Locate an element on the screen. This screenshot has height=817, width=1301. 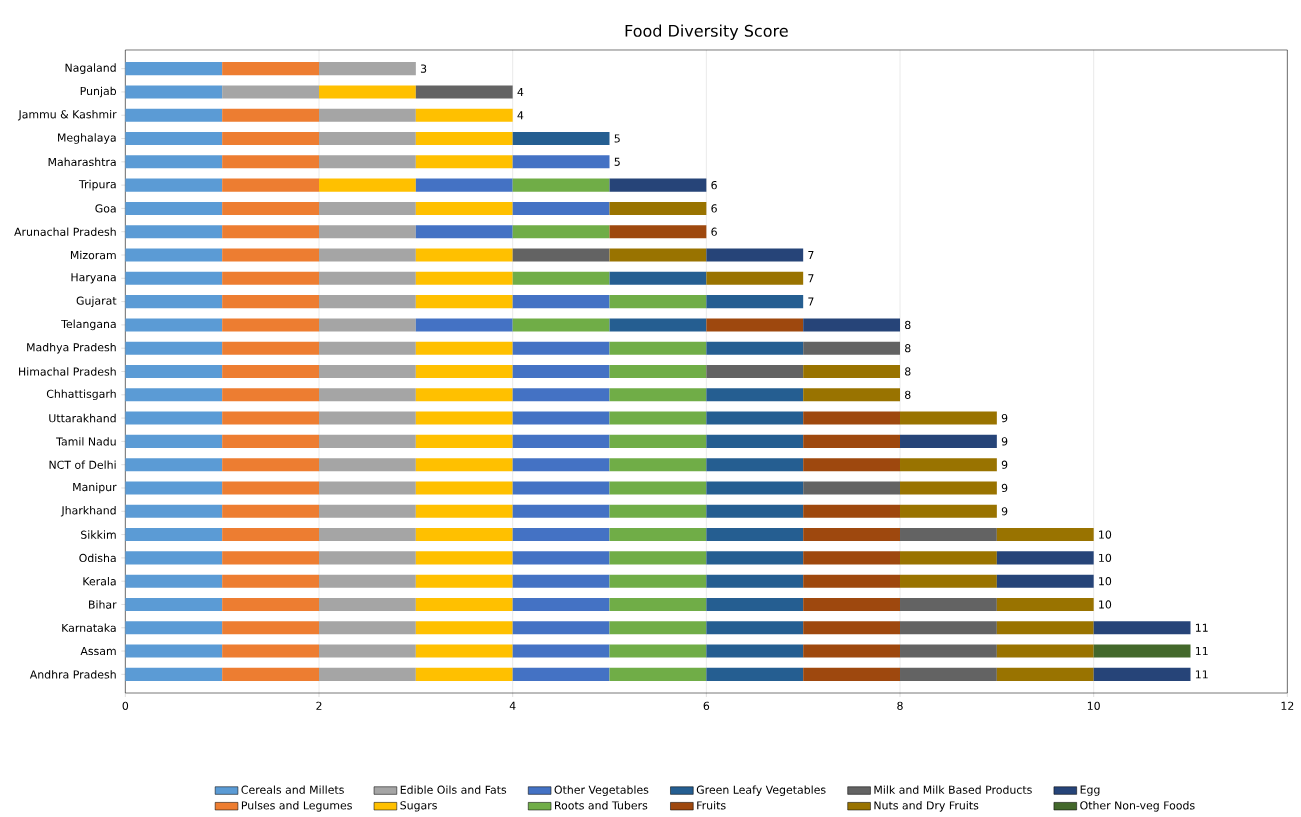
x-tick-label: 4 is located at coordinates (512, 705).